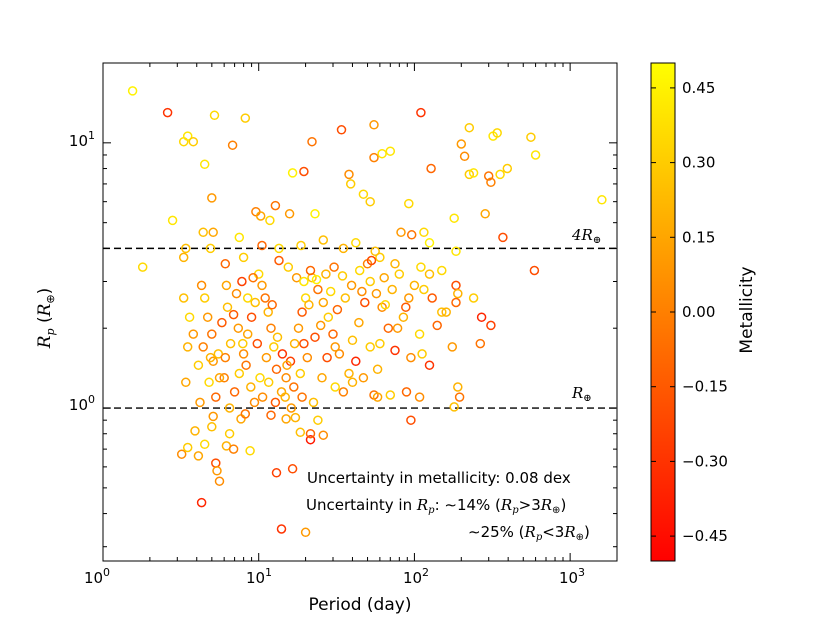  Describe the element at coordinates (698, 163) in the screenshot. I see `colorbar-tick-label-1: 0.30` at that location.